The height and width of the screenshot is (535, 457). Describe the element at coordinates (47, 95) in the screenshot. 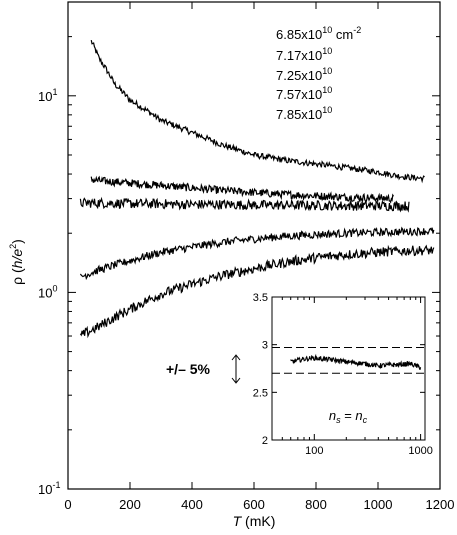

I see `y-tick-label-2: 10¹` at that location.